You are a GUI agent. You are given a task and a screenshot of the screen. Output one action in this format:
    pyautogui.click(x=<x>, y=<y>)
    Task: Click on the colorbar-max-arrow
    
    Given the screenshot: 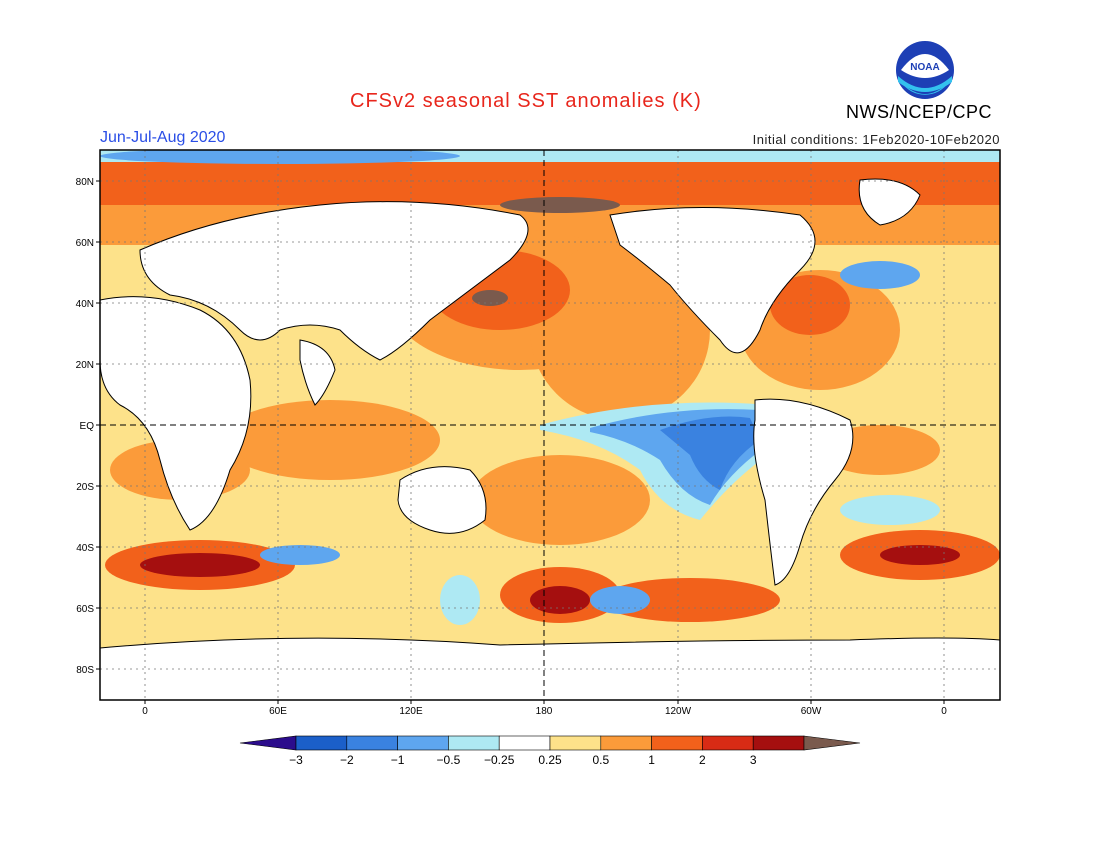 What is the action you would take?
    pyautogui.click(x=832, y=743)
    